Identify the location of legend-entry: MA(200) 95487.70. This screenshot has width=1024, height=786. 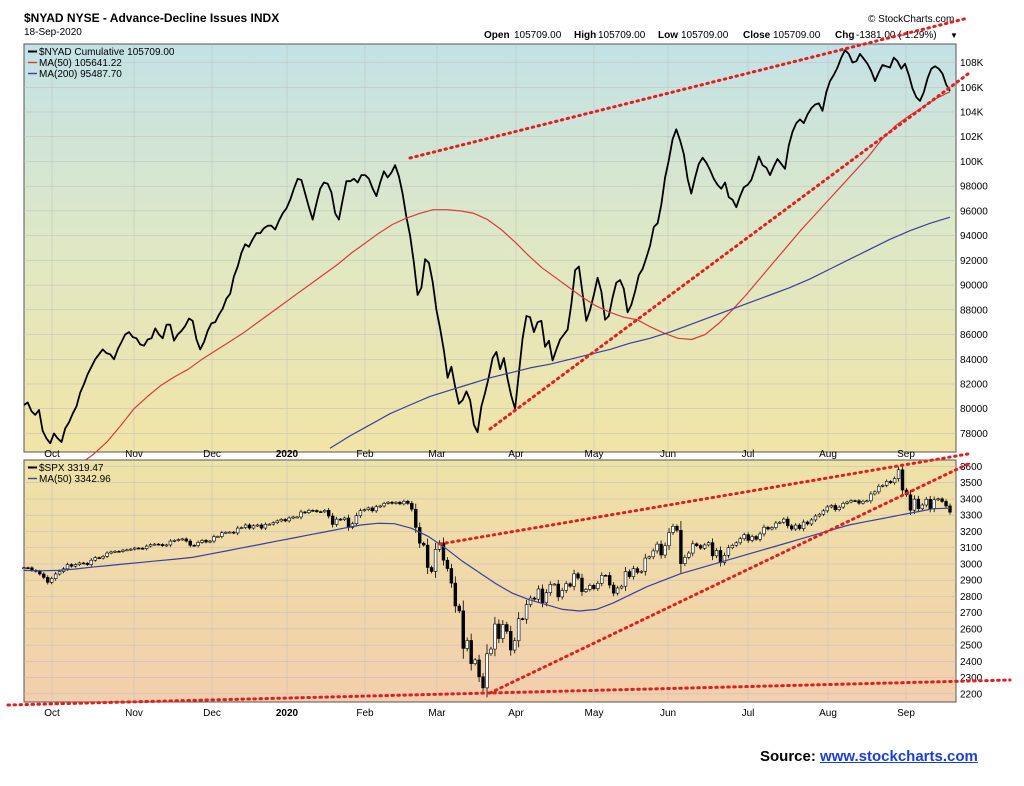
(80, 74).